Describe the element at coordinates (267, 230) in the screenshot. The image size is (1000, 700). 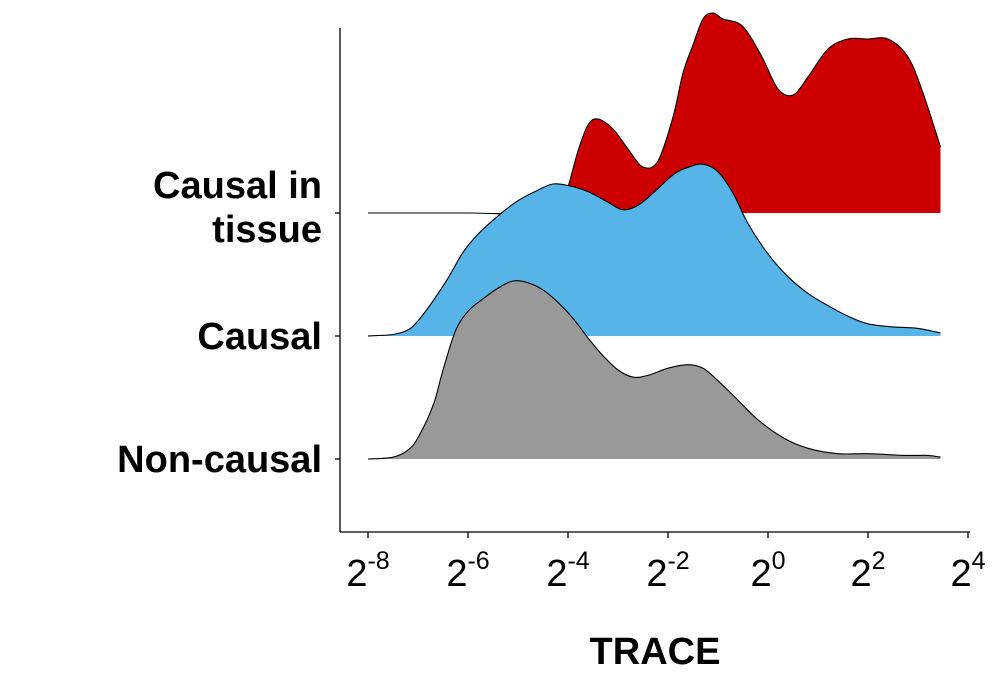
I see `y-label-causal-in-tissue-line2: tissue` at that location.